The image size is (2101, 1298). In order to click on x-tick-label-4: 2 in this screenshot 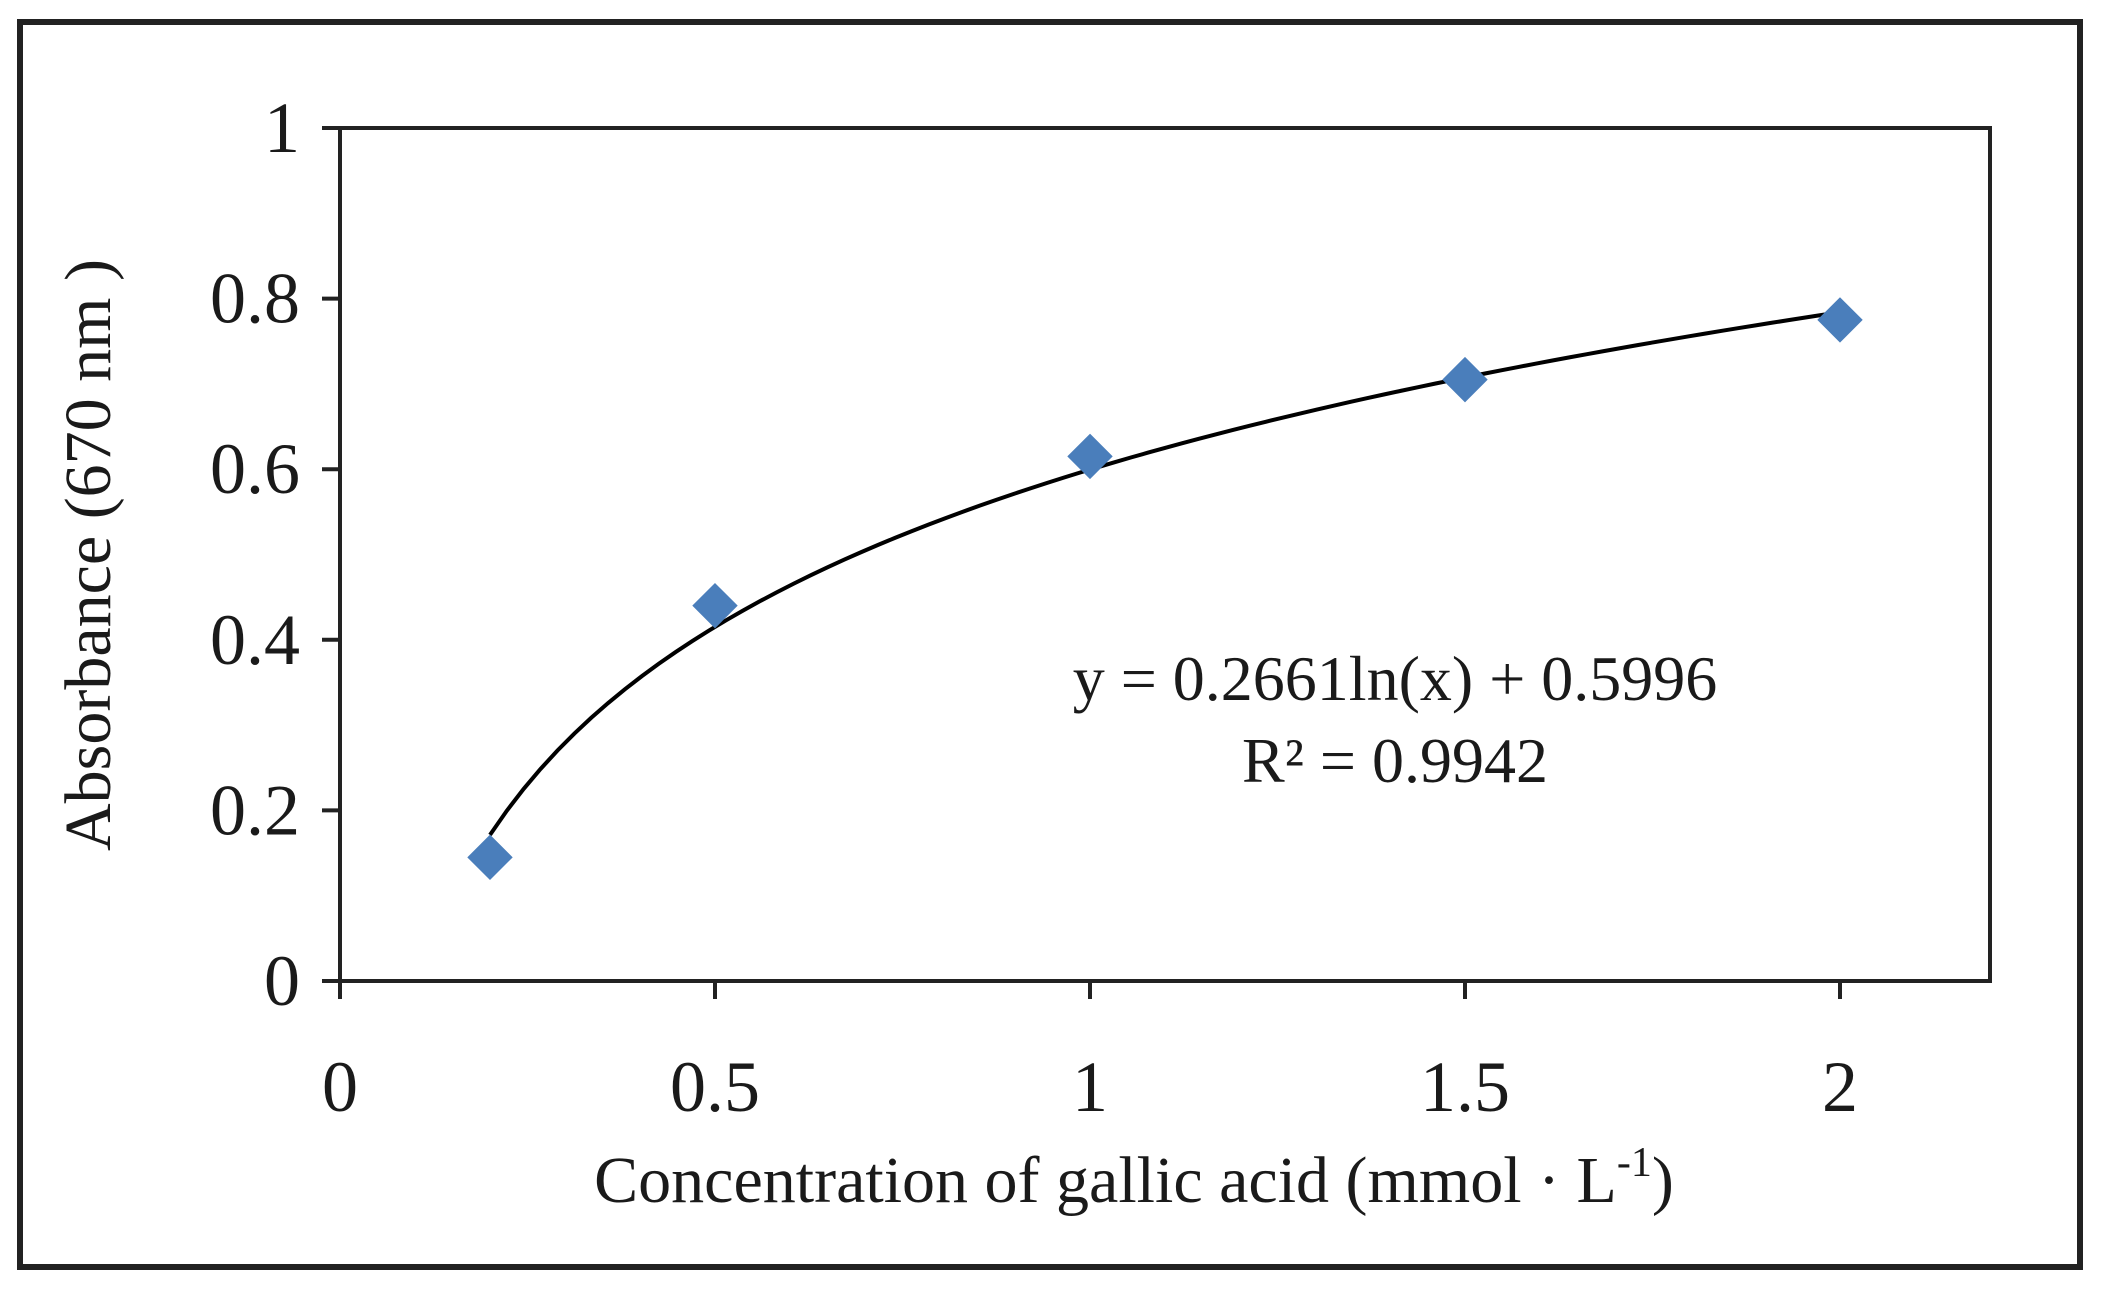, I will do `click(1840, 1087)`.